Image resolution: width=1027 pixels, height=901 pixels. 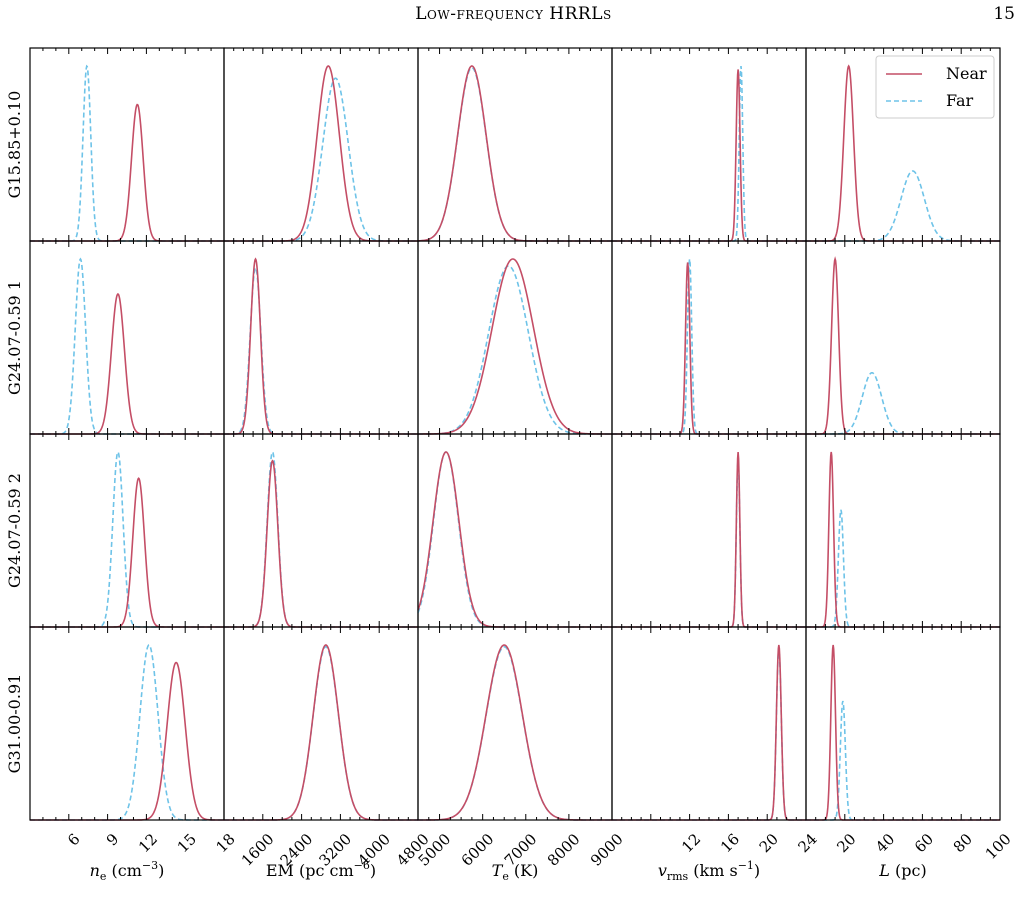 I want to click on near-curve-1-ne, so click(x=127, y=364).